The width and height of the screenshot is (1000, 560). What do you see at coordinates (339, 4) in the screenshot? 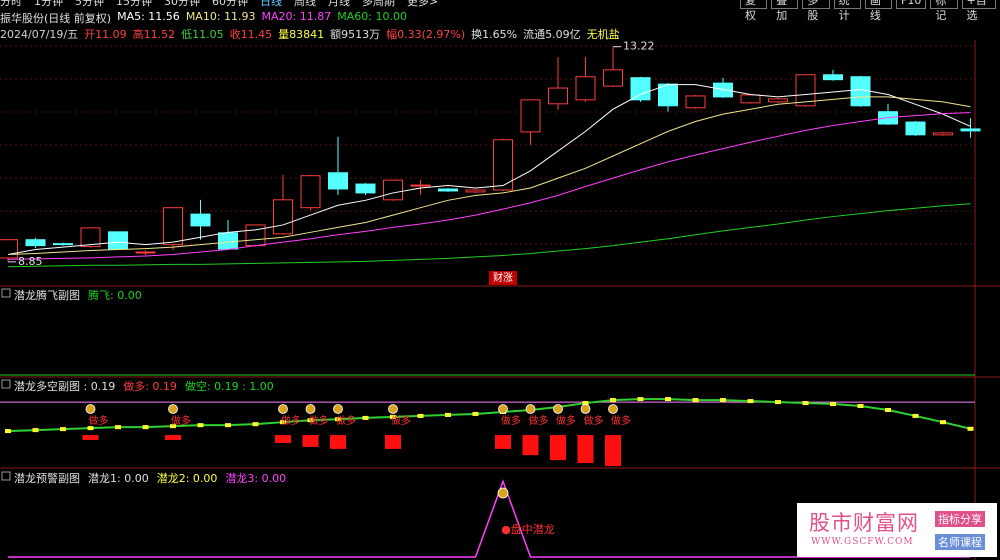
I see `period-tab: 月线` at bounding box center [339, 4].